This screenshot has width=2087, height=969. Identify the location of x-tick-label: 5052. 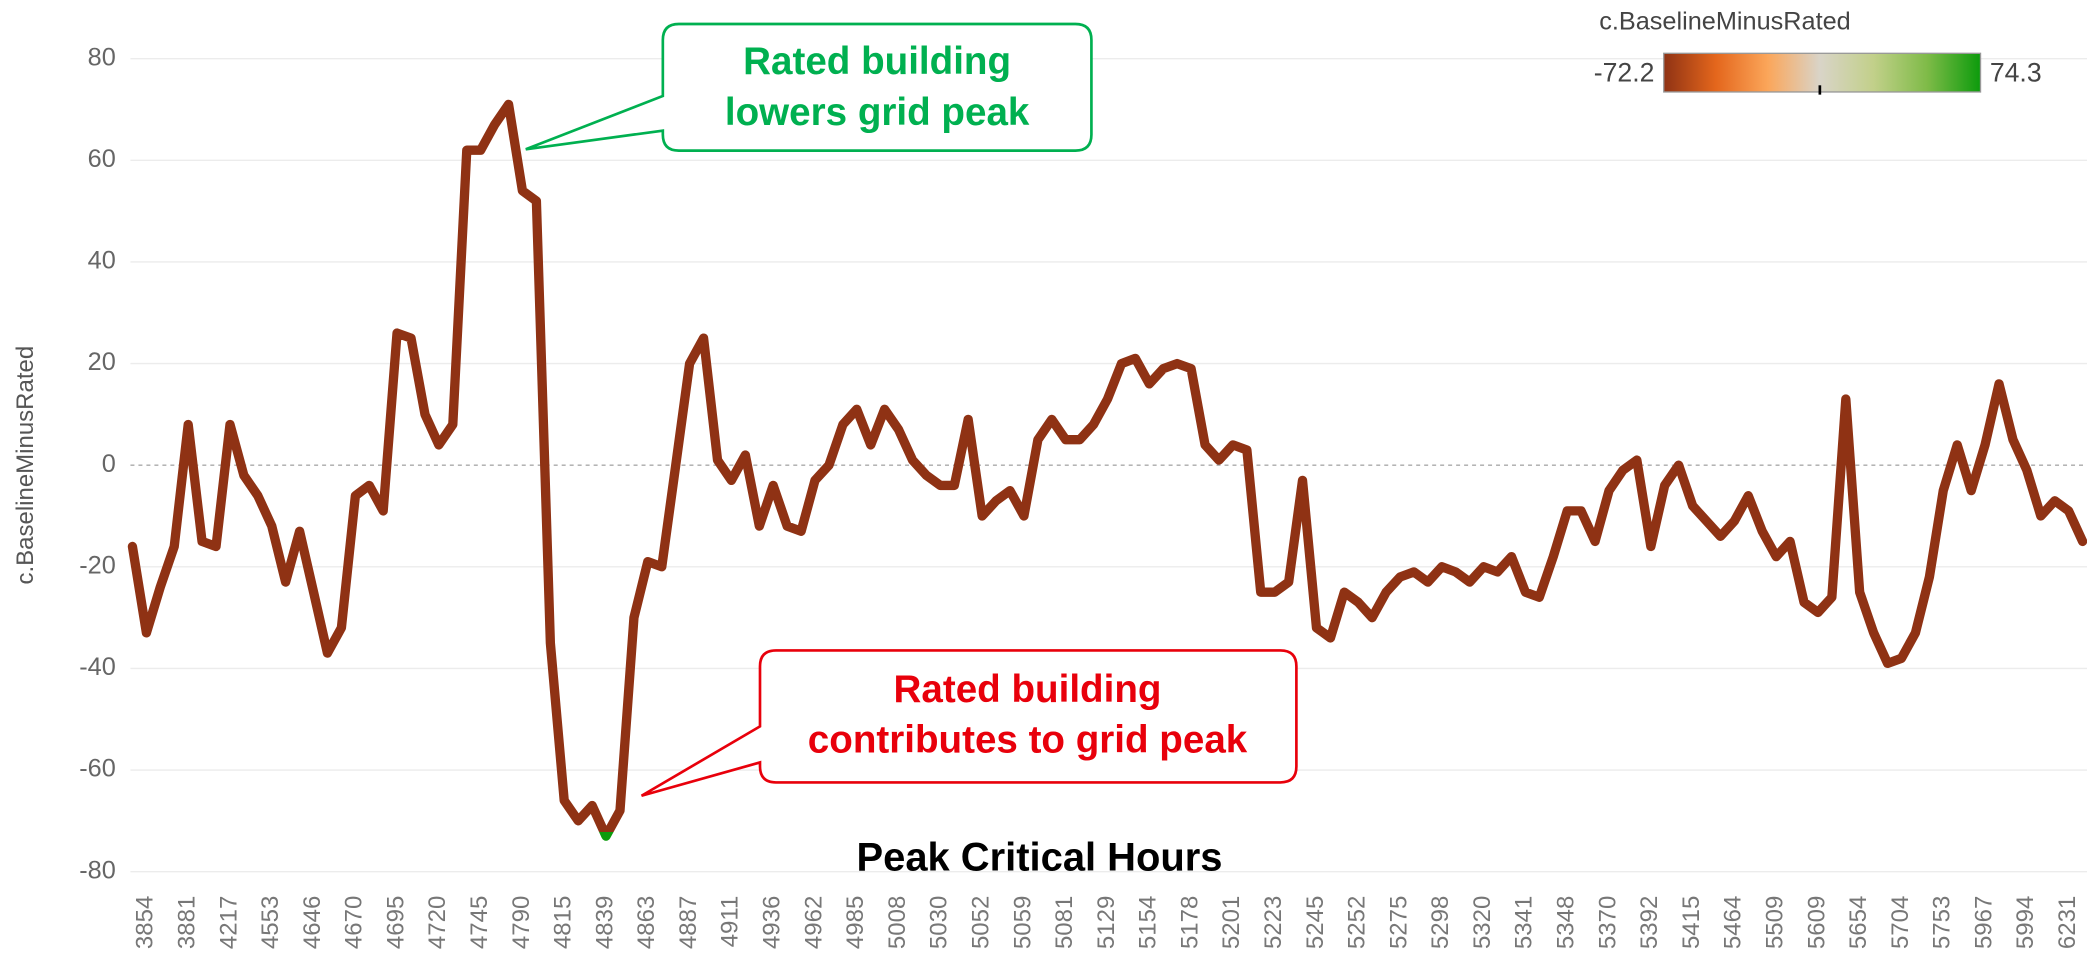
(980, 922).